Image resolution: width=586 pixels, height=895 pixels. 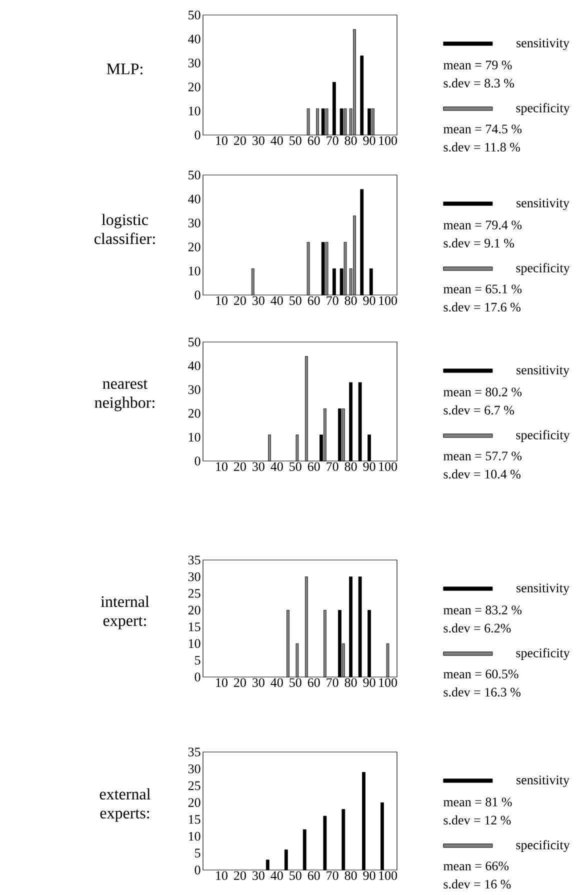 I want to click on text: s.dev = 16.3 %, so click(x=482, y=692).